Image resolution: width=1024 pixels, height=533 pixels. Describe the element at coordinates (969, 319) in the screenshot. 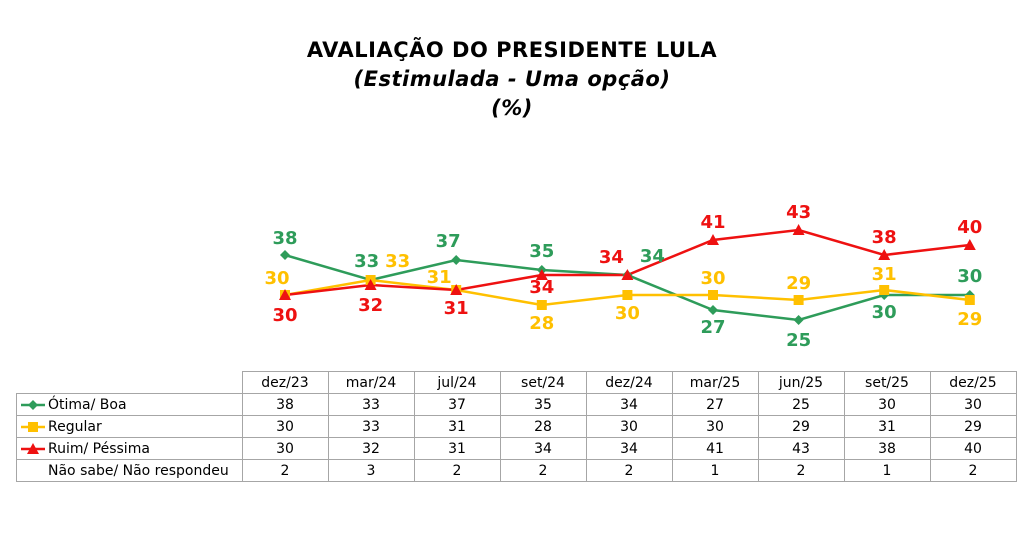

I see `series-1-data-label-8: 29` at that location.